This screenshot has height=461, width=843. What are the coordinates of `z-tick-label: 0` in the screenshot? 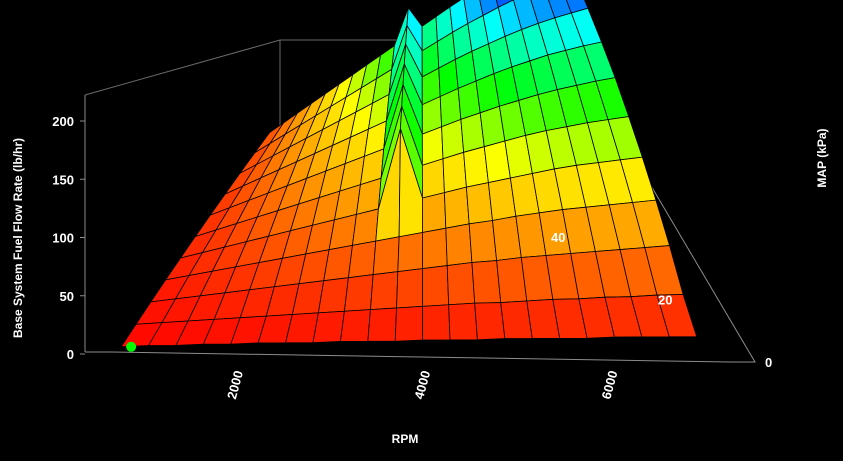 It's located at (70, 354).